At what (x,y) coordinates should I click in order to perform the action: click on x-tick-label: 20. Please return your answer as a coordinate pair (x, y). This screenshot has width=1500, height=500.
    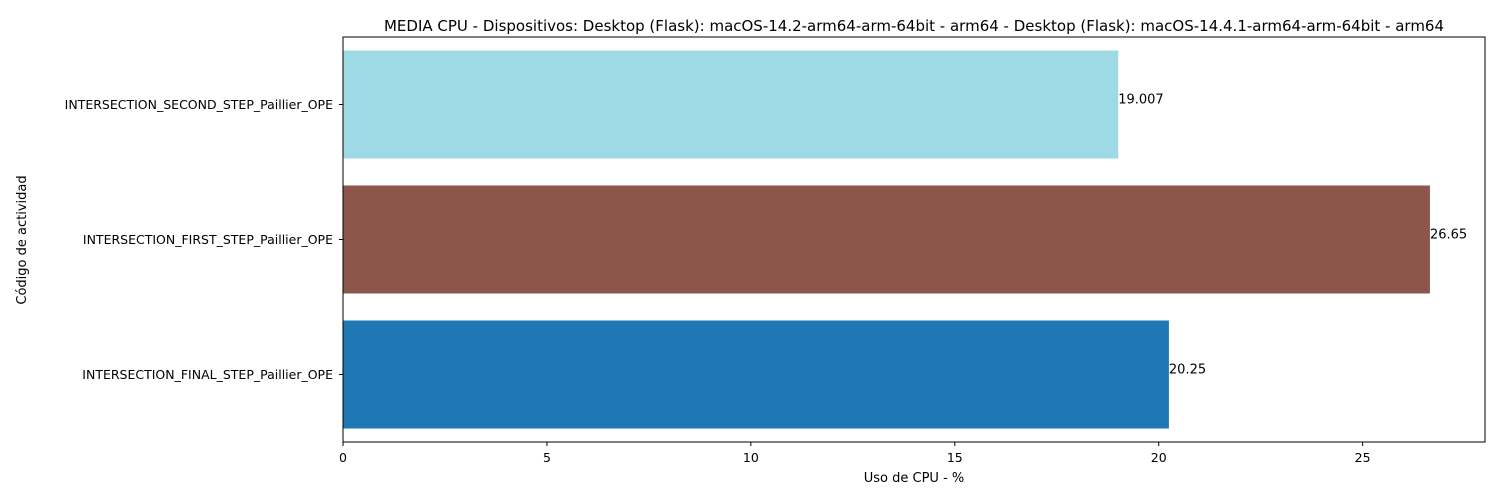
    Looking at the image, I should click on (1159, 457).